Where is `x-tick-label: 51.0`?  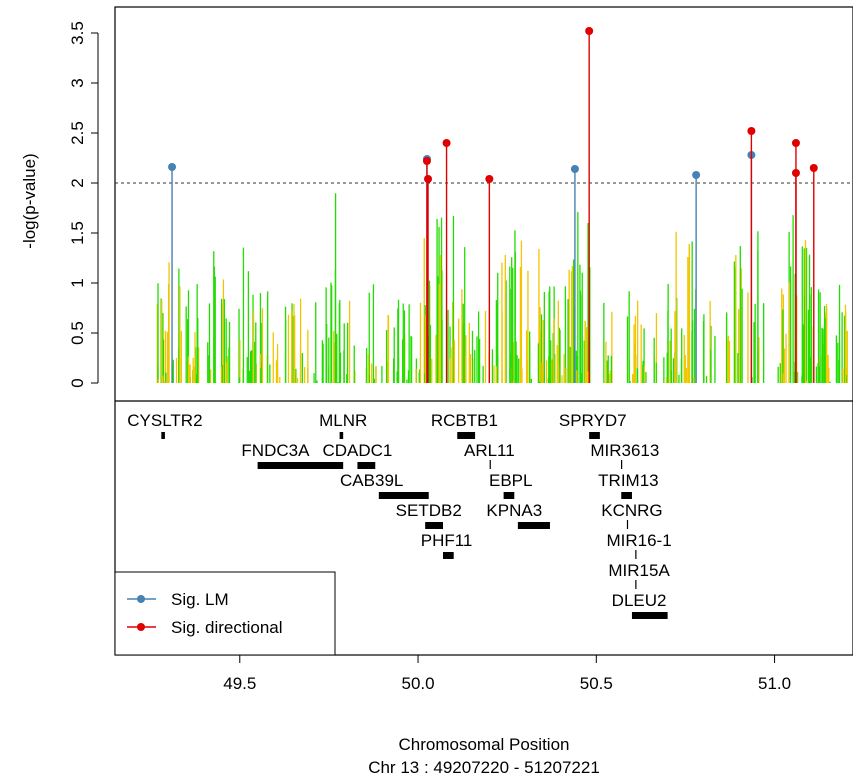 x-tick-label: 51.0 is located at coordinates (774, 683).